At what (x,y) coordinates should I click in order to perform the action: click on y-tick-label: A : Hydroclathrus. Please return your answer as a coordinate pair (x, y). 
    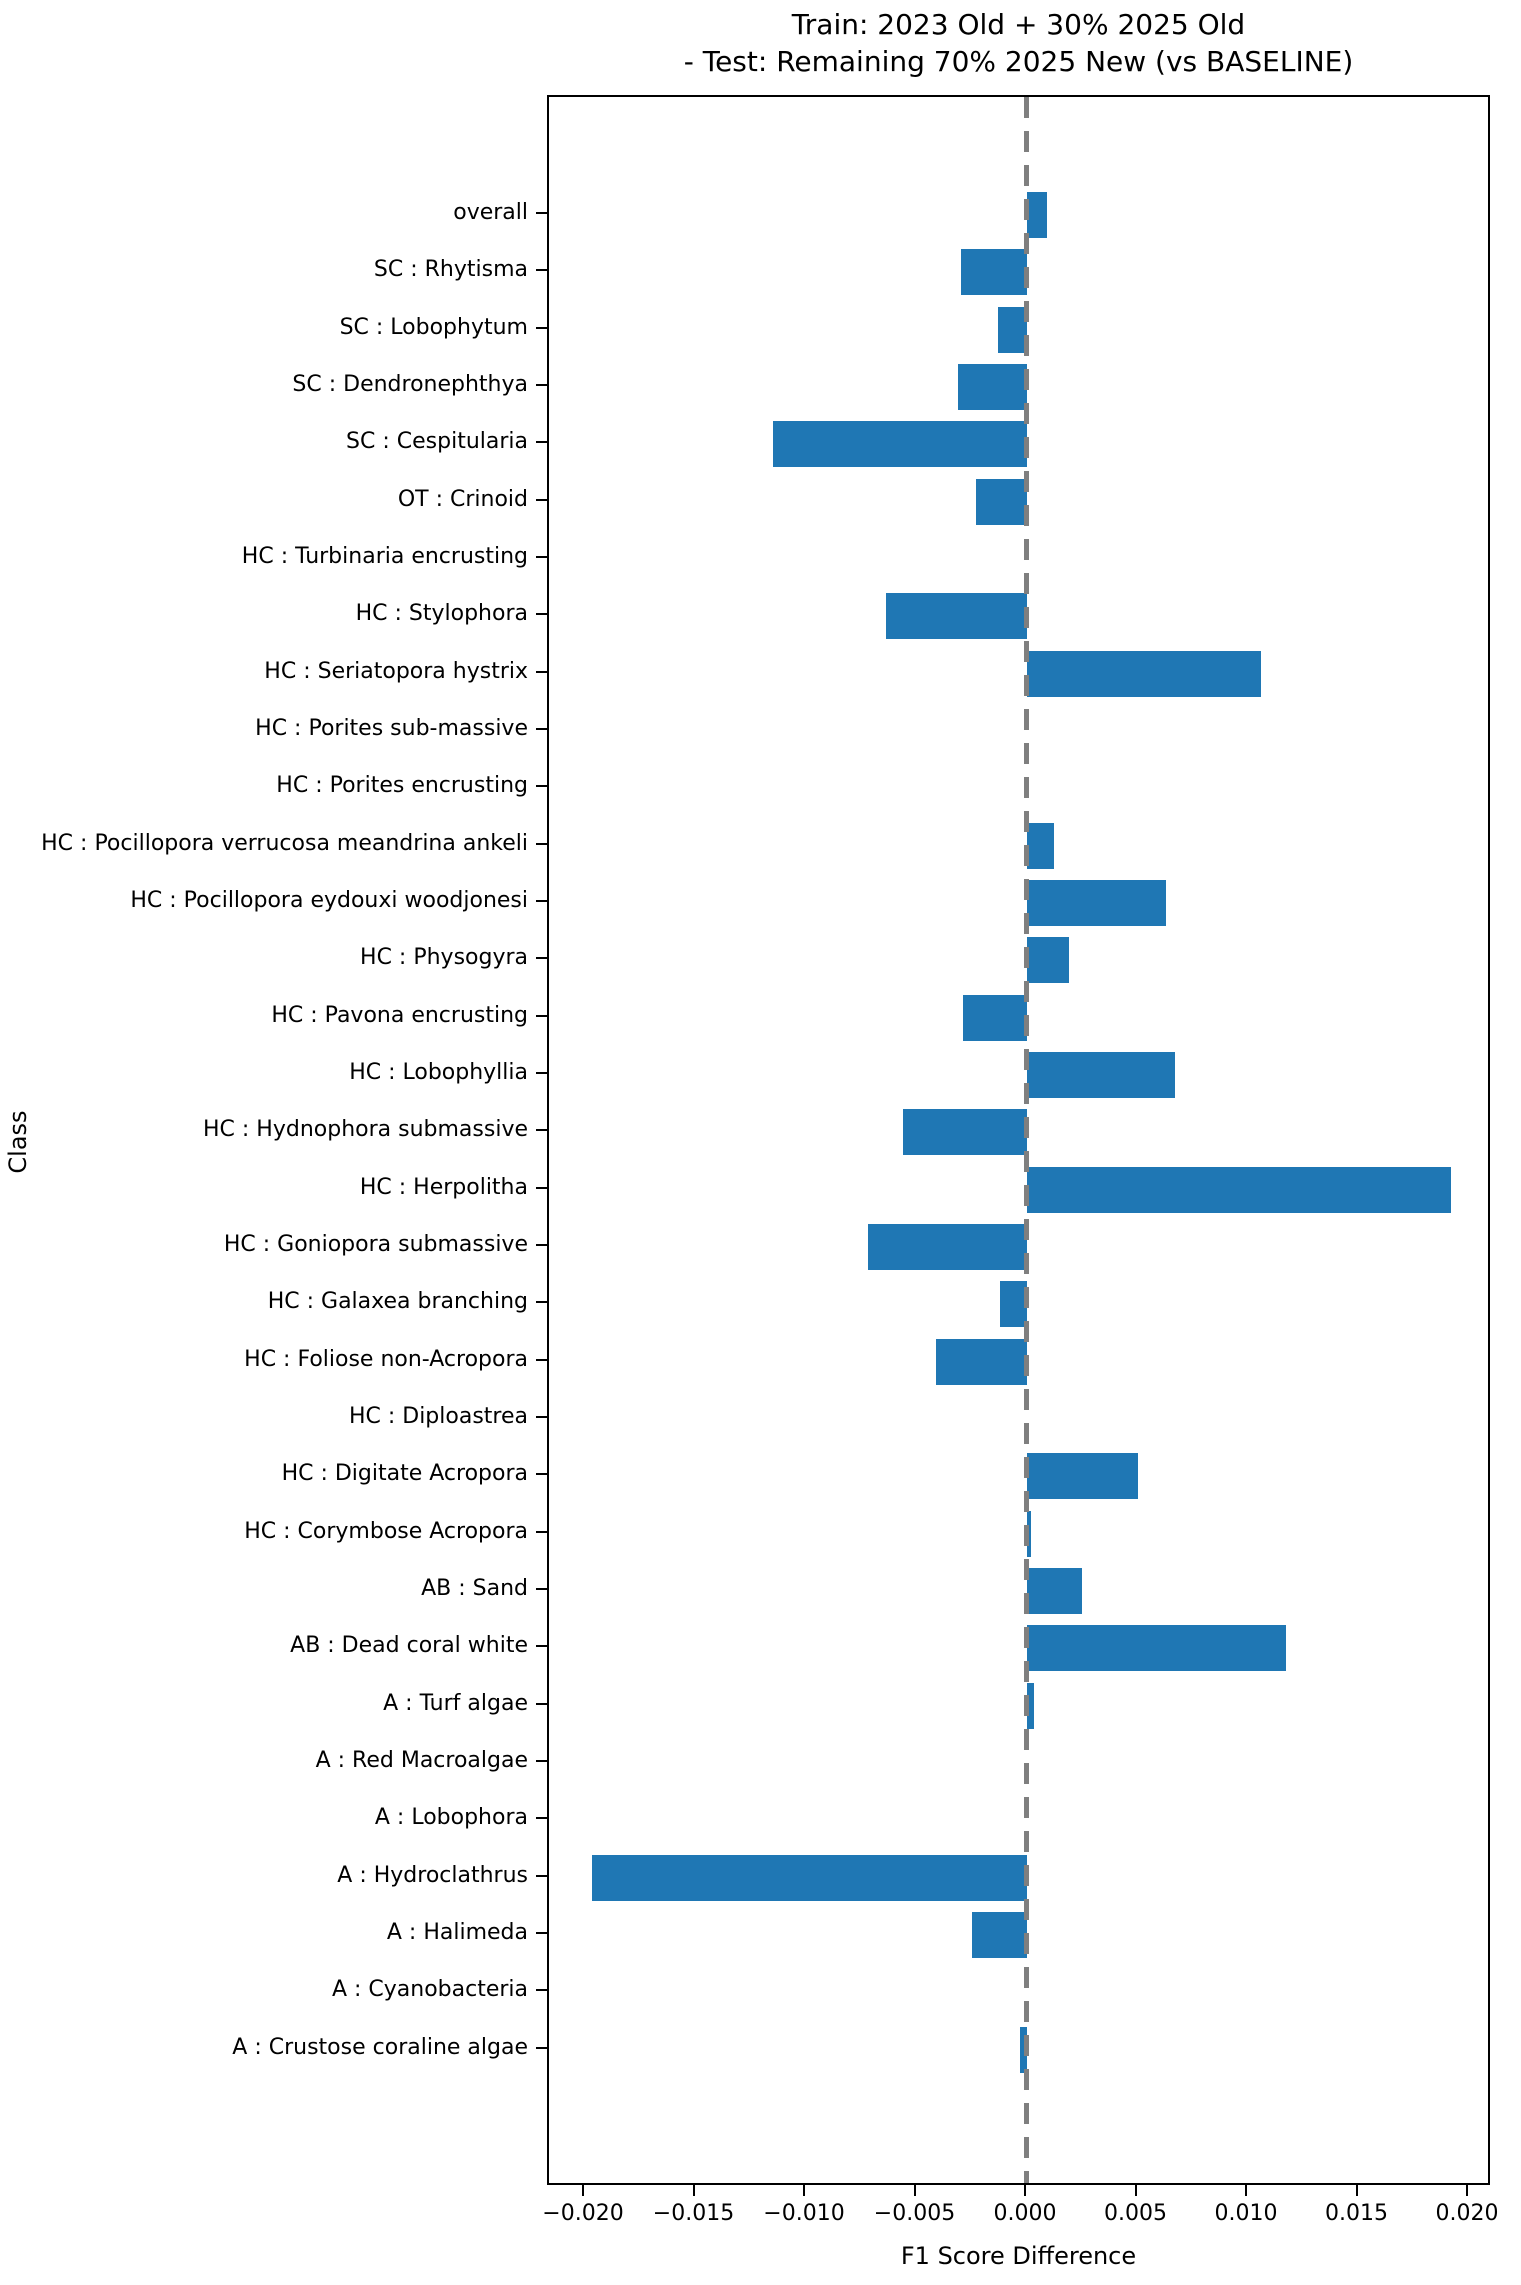
    Looking at the image, I should click on (432, 1875).